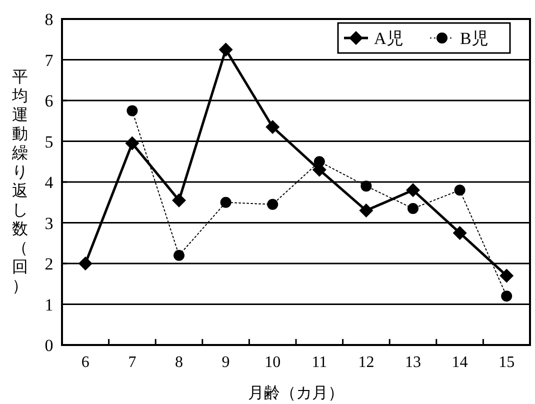 The width and height of the screenshot is (535, 404). Describe the element at coordinates (49, 264) in the screenshot. I see `y-tick-label: 2` at that location.